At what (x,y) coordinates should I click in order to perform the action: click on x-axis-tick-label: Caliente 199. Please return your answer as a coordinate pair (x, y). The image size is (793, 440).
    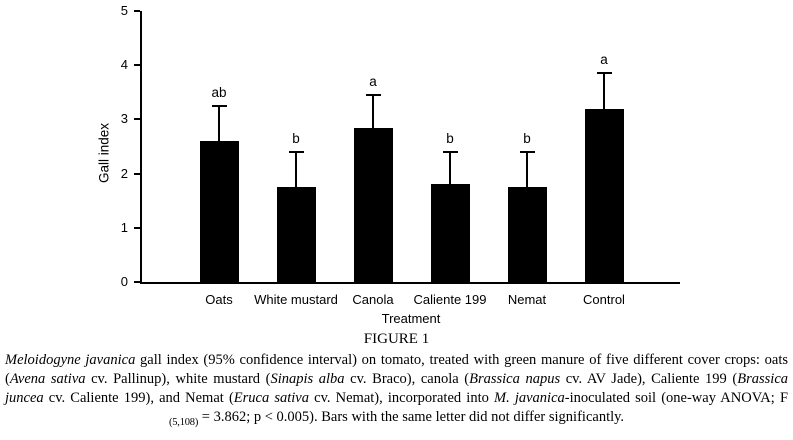
    Looking at the image, I should click on (450, 299).